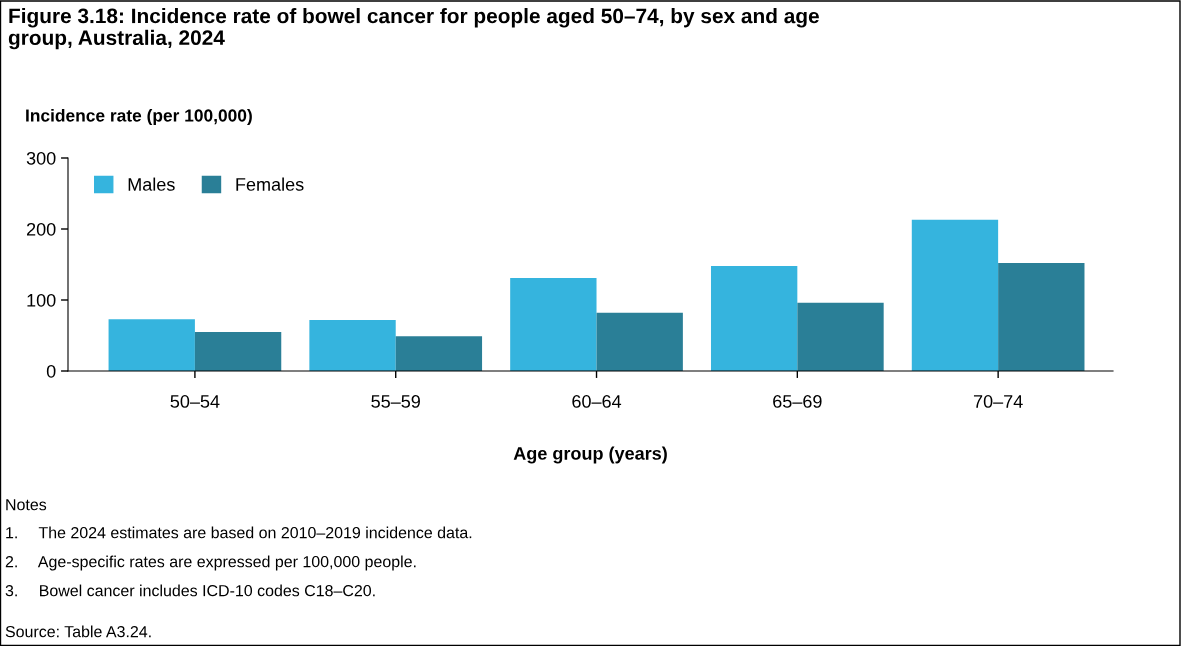  Describe the element at coordinates (41, 300) in the screenshot. I see `y-tick-label: 100` at that location.